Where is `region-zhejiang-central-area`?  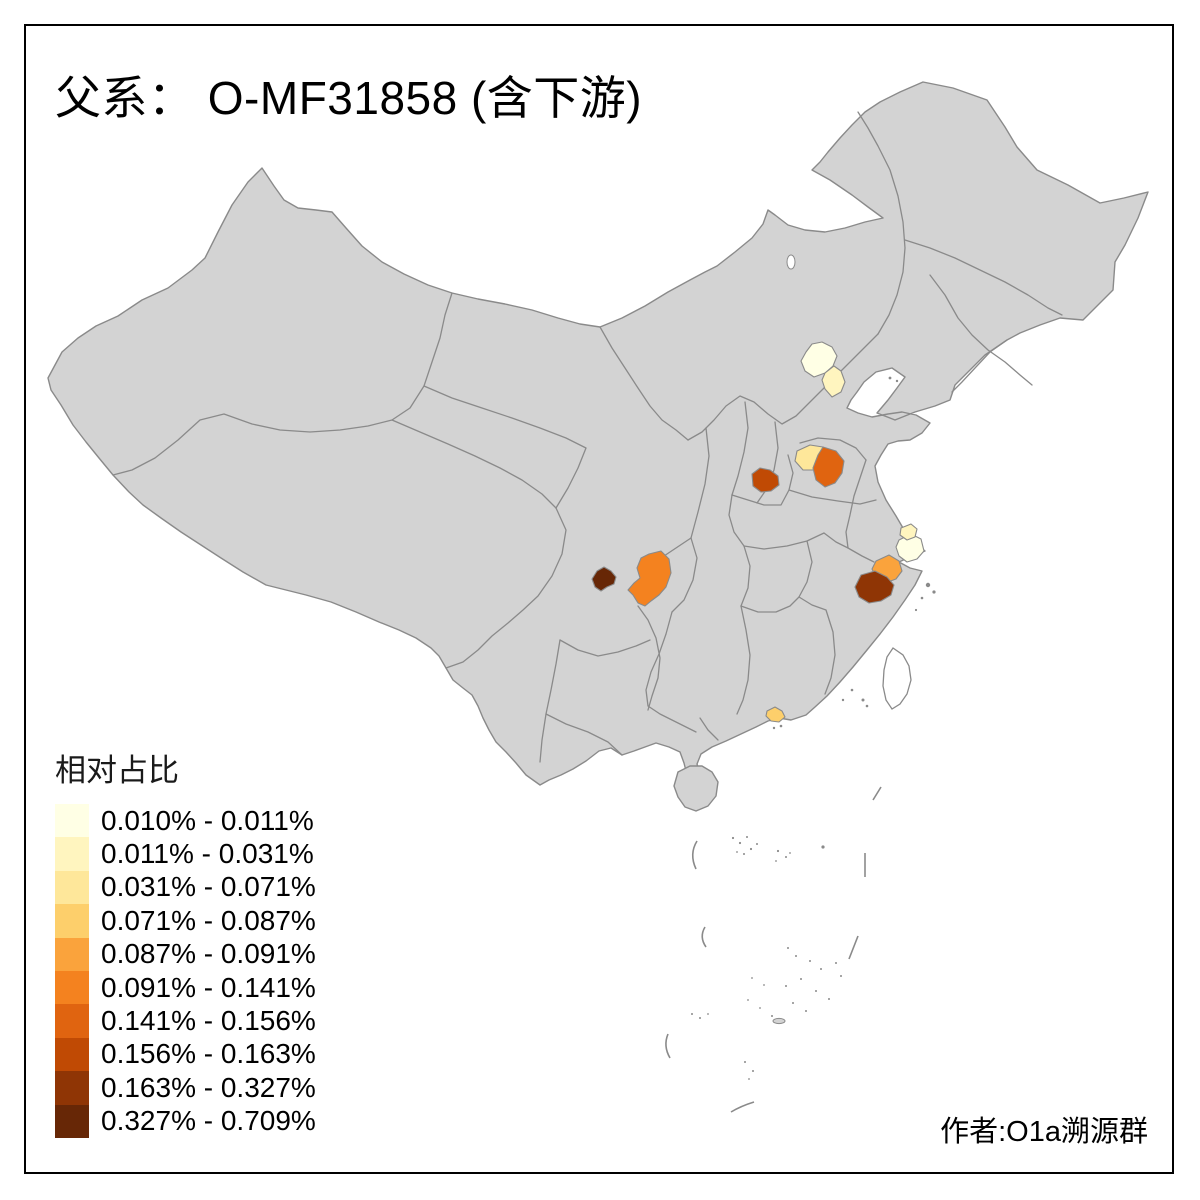 region-zhejiang-central-area is located at coordinates (874, 587).